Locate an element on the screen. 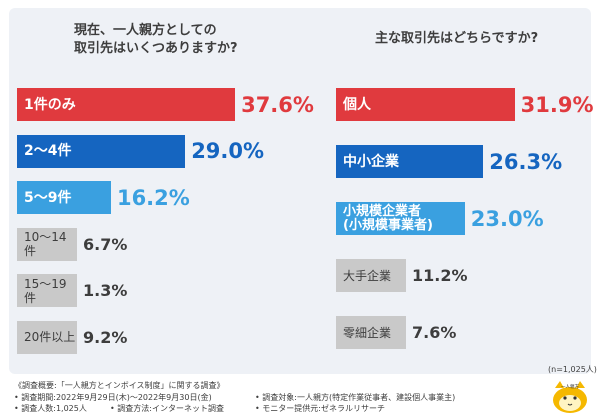 The image size is (600, 415). bar-category-label: 個人 is located at coordinates (357, 104).